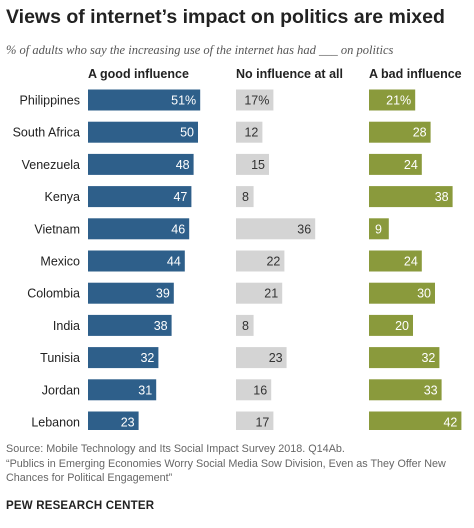  Describe the element at coordinates (60, 358) in the screenshot. I see `category-label: Tunisia` at that location.